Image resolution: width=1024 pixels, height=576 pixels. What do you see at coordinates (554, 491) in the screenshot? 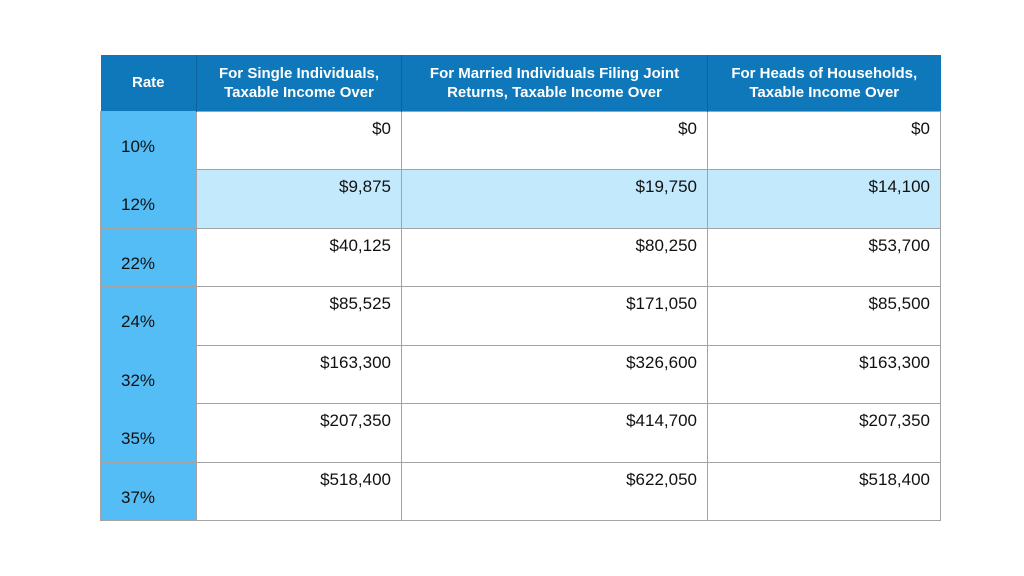
I see `married-value-cell: $622,050` at bounding box center [554, 491].